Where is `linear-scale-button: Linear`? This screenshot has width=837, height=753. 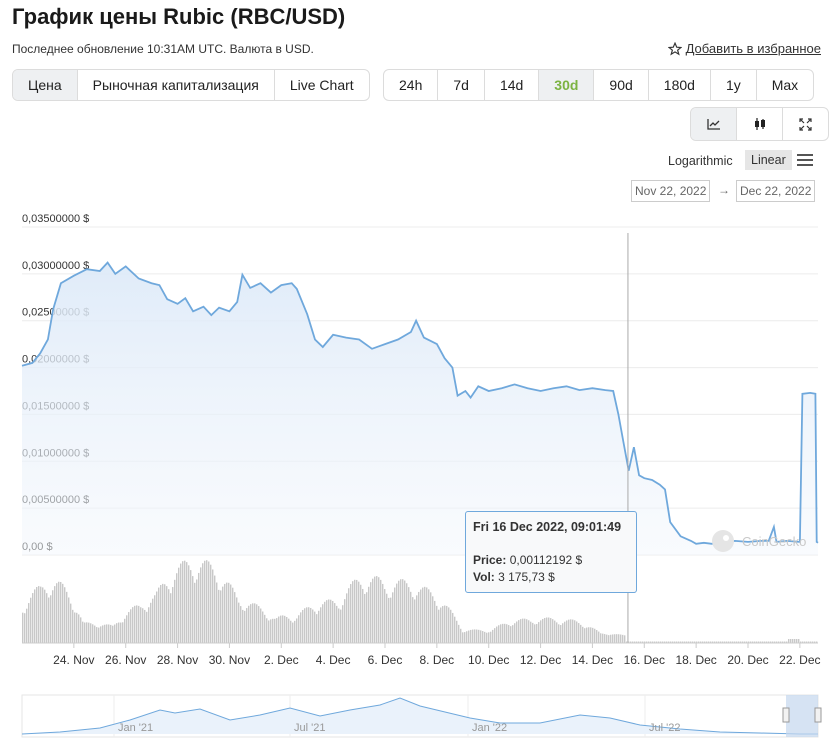
linear-scale-button: Linear is located at coordinates (768, 160).